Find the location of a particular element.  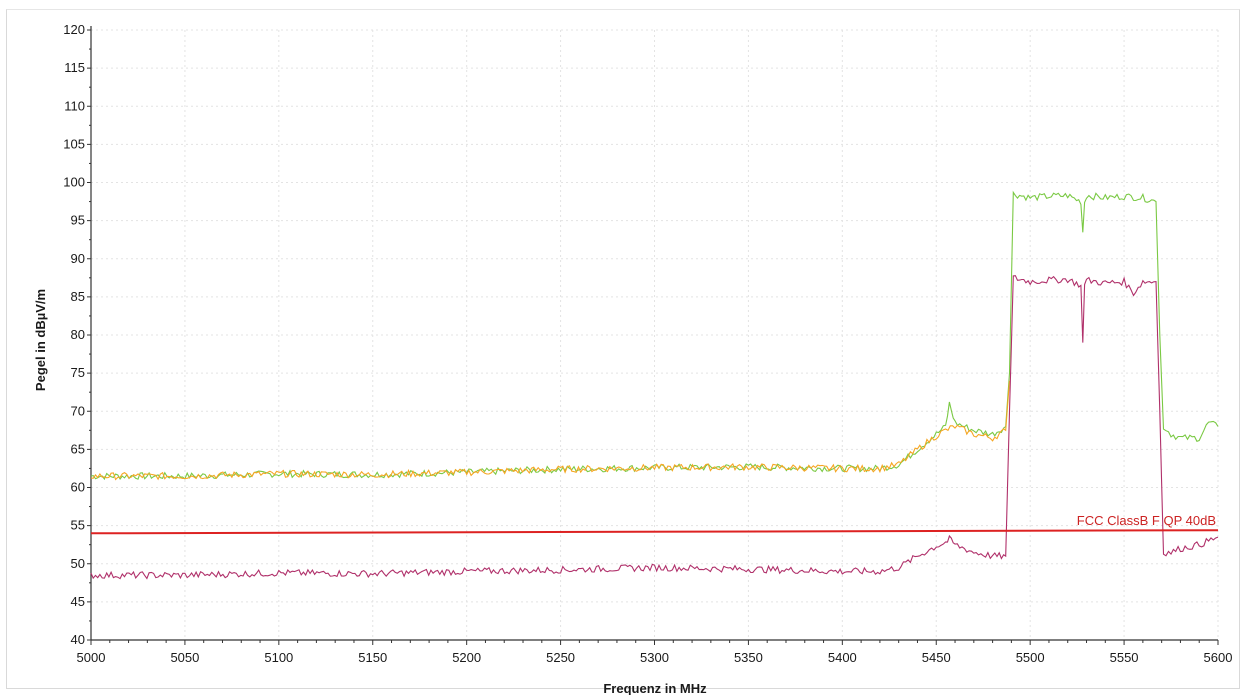

x-tick-label: 5000 is located at coordinates (91, 657).